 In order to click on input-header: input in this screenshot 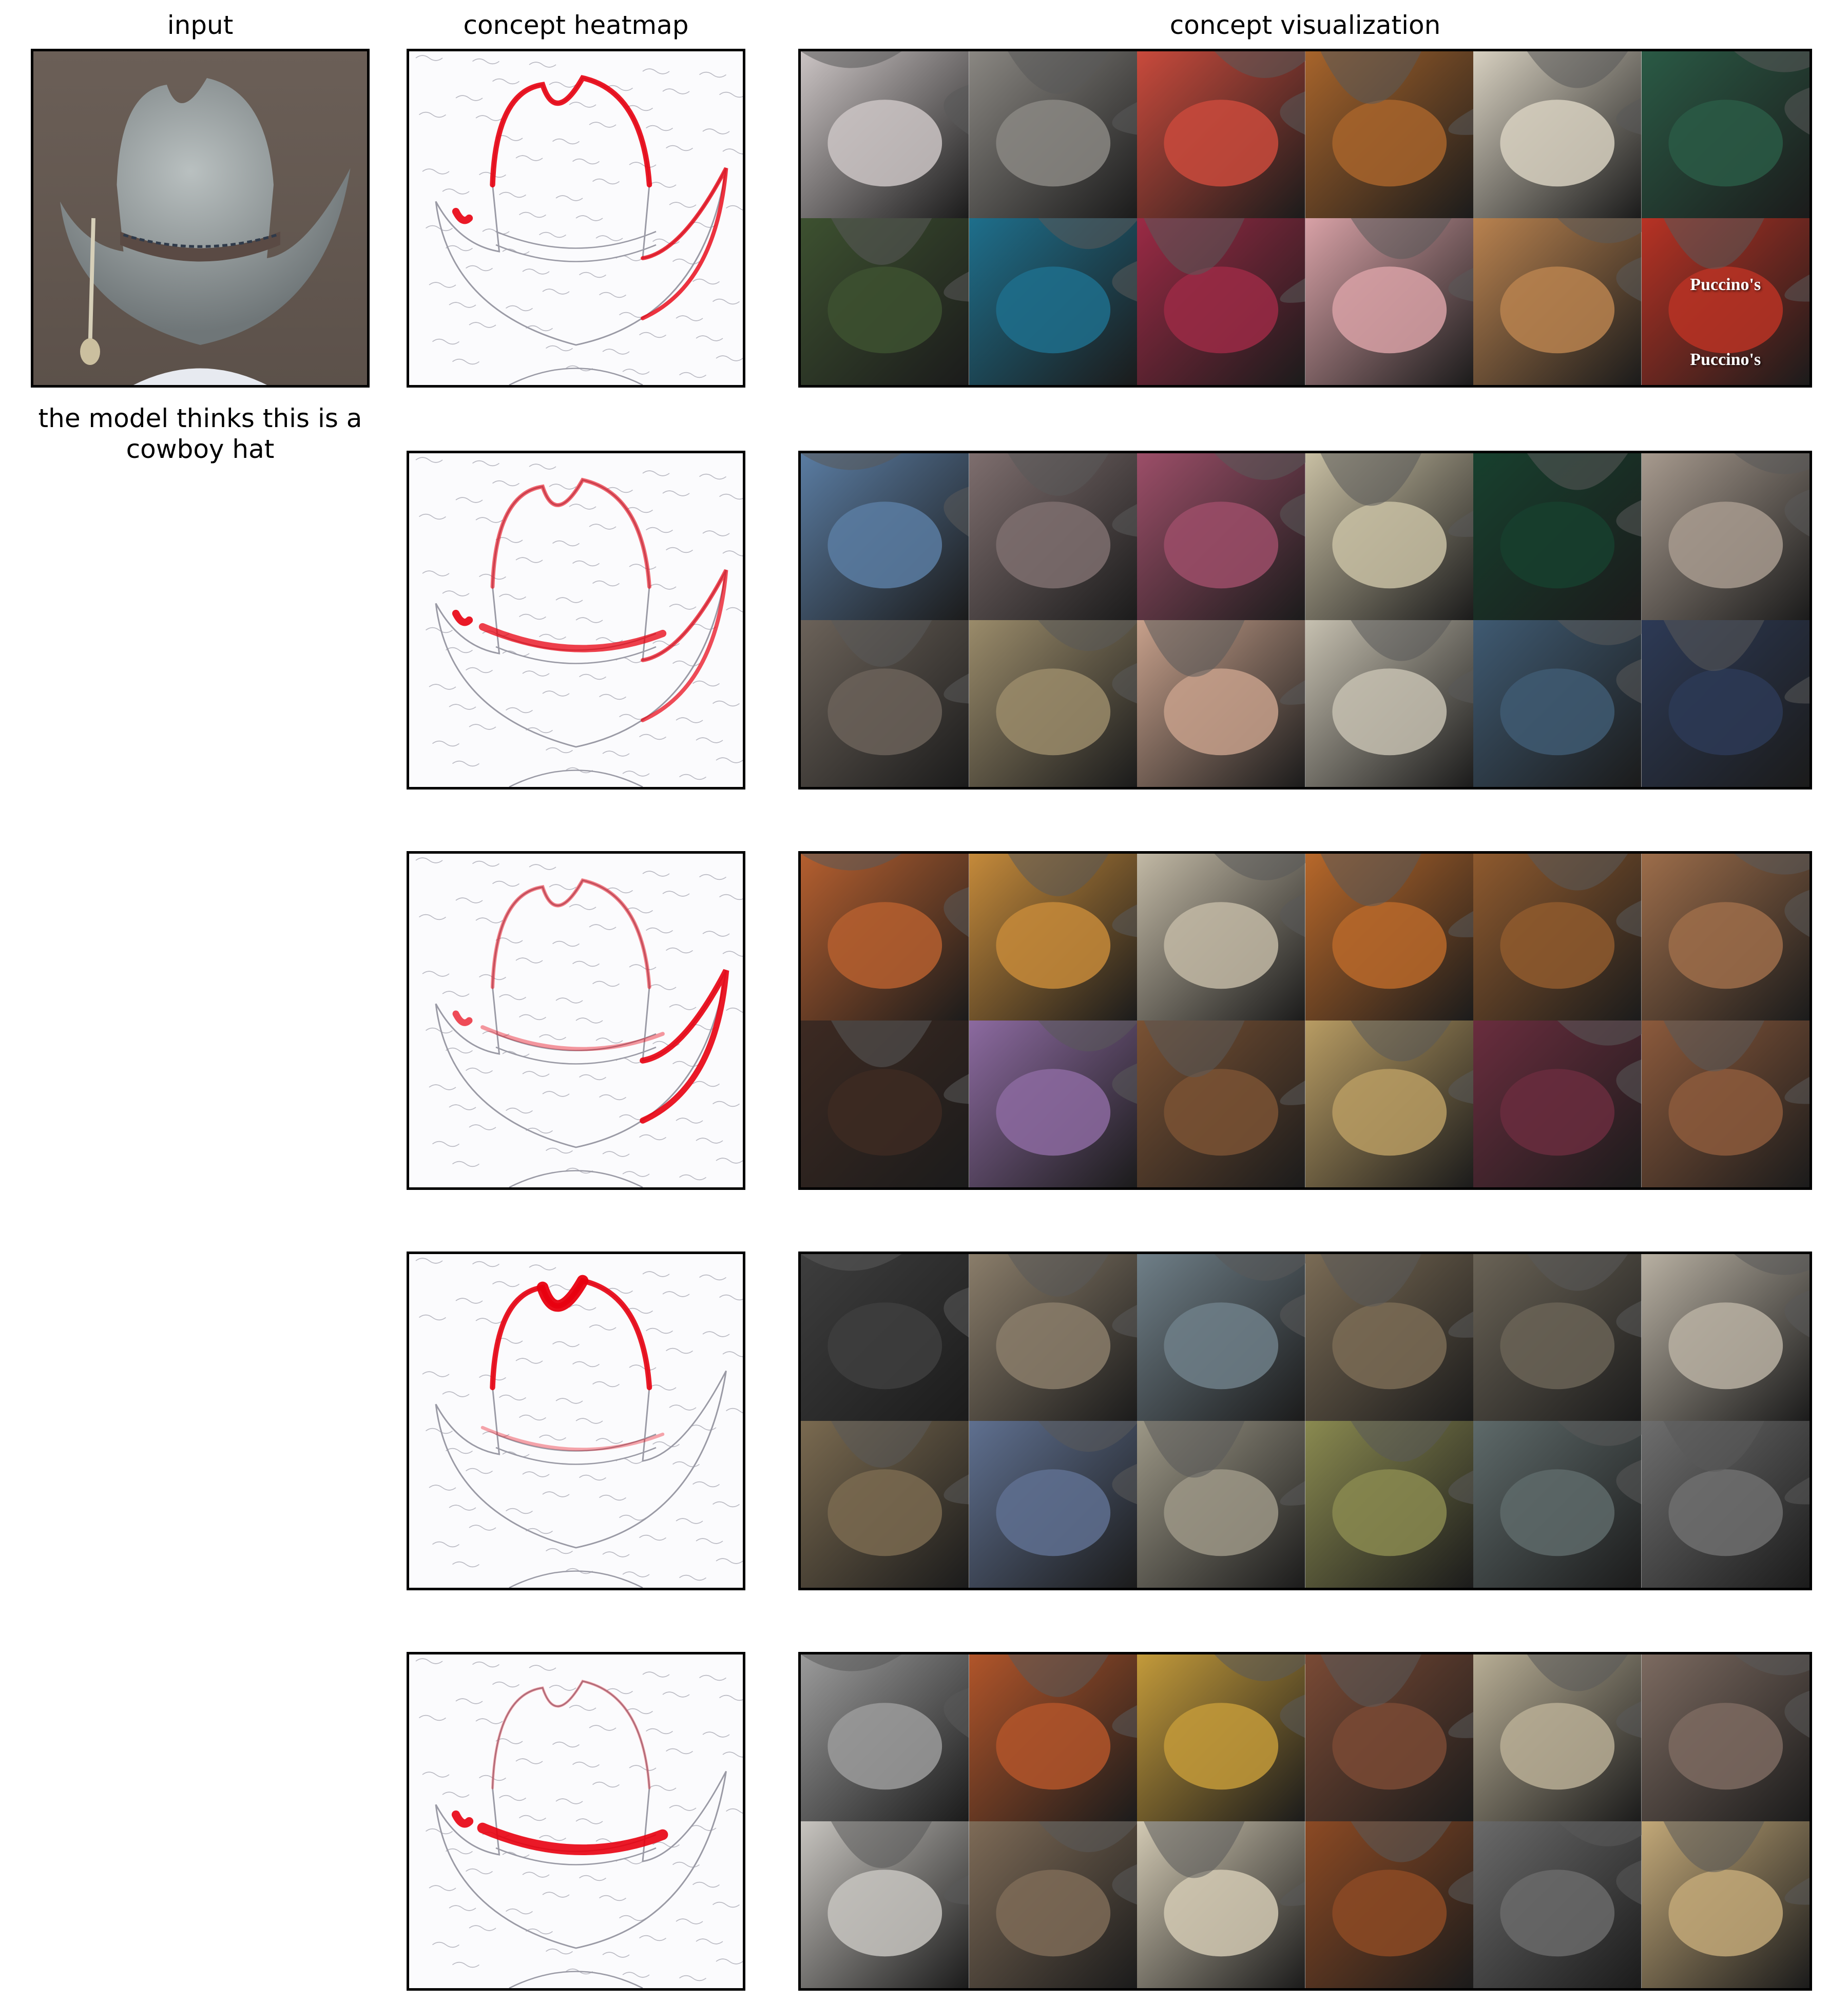, I will do `click(200, 25)`.